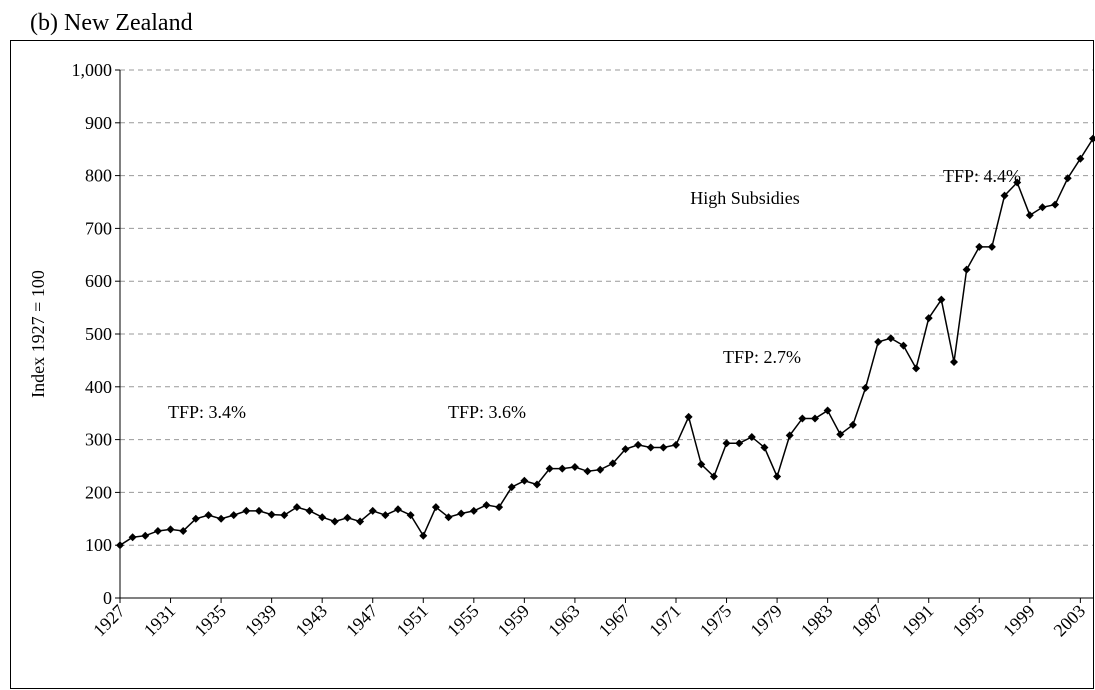  I want to click on annotation: TFP: 2.7%, so click(762, 357).